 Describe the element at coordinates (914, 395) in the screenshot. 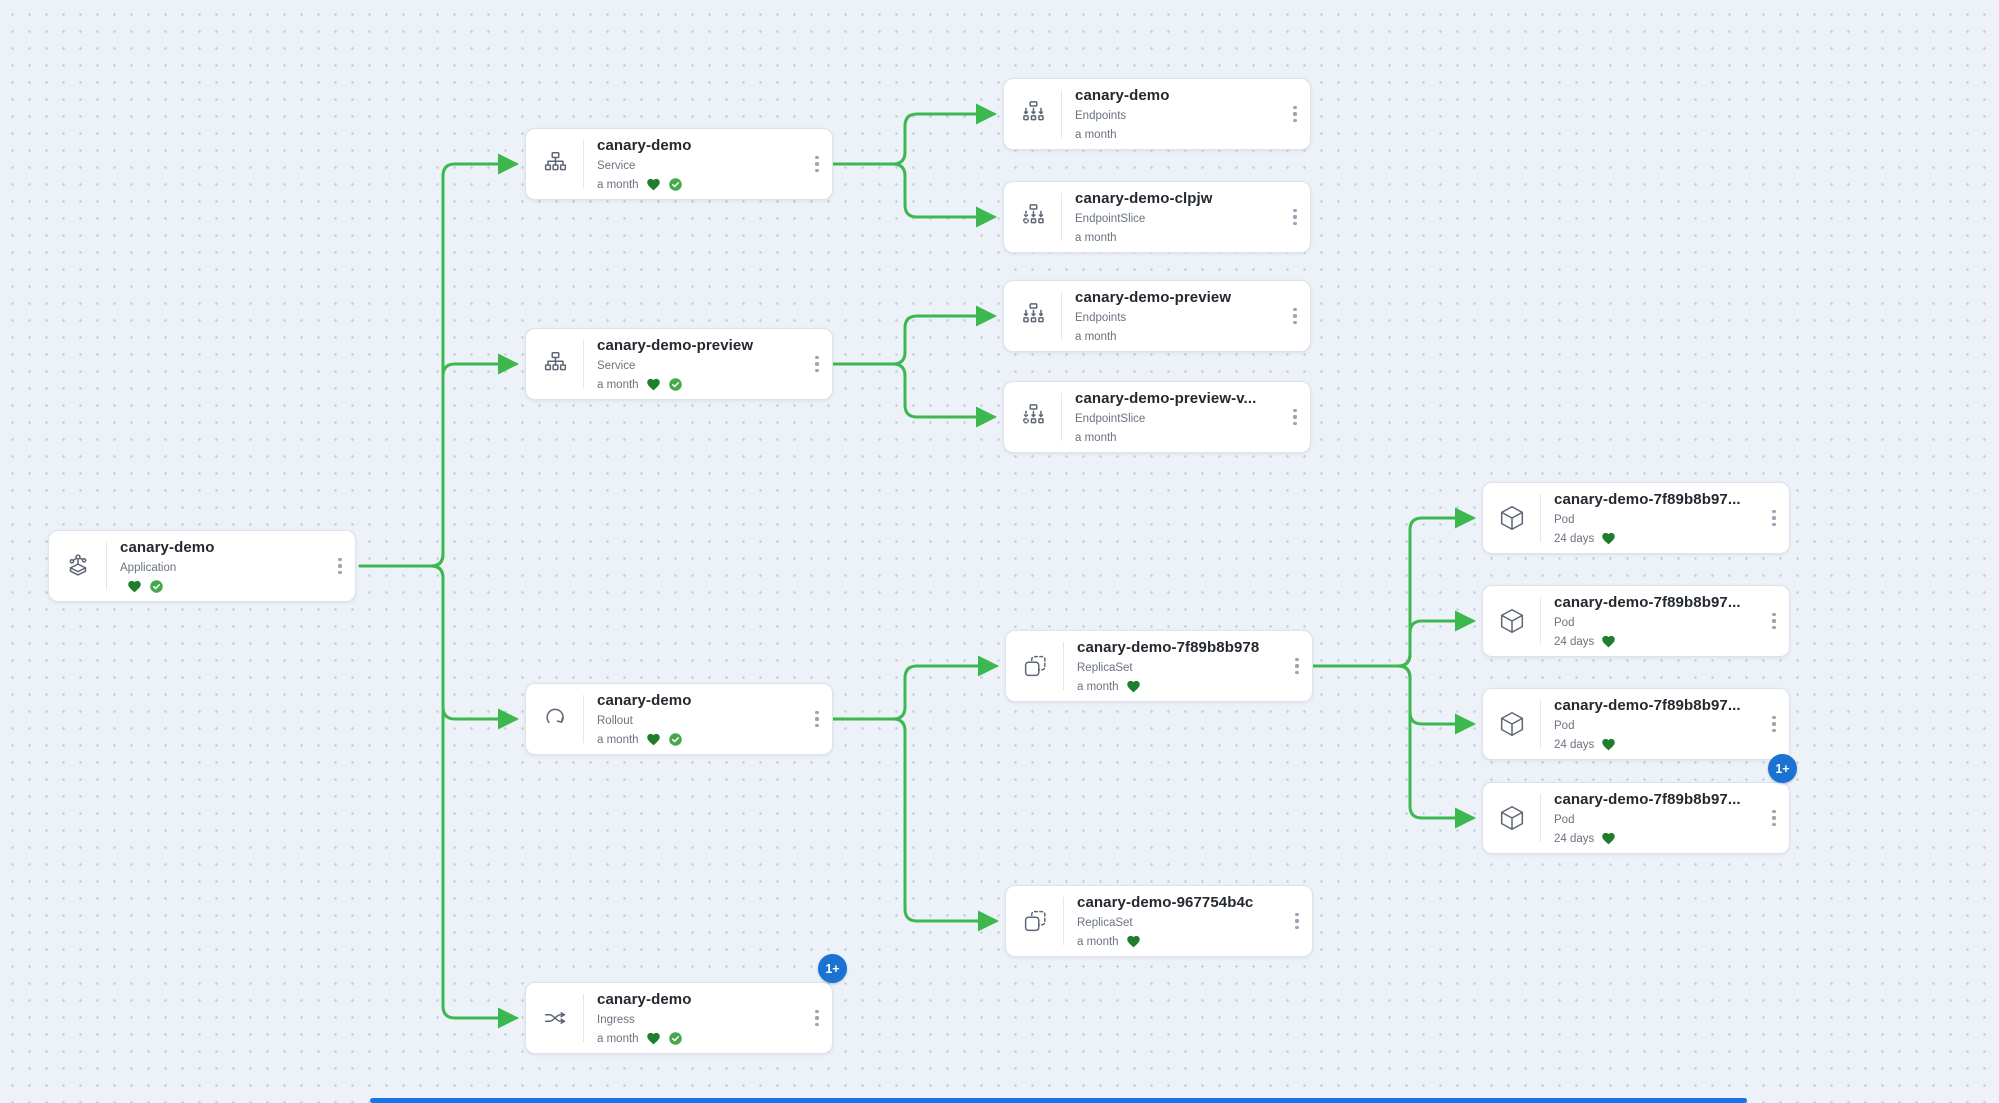

I see `edge-service2-endpointslice` at that location.